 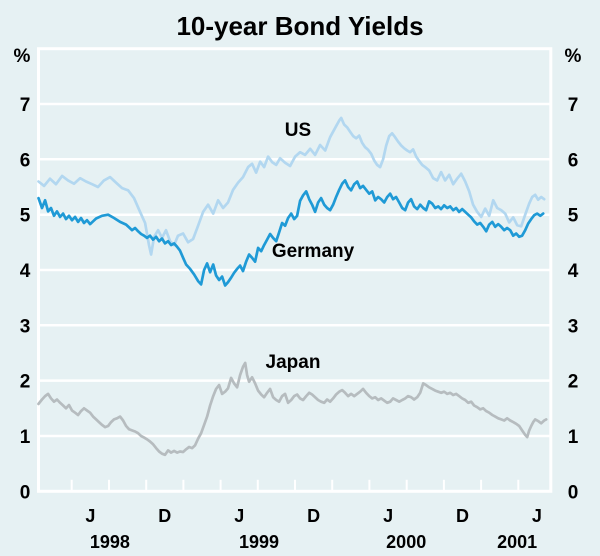 What do you see at coordinates (25, 326) in the screenshot?
I see `y-tick-label-left: 3` at bounding box center [25, 326].